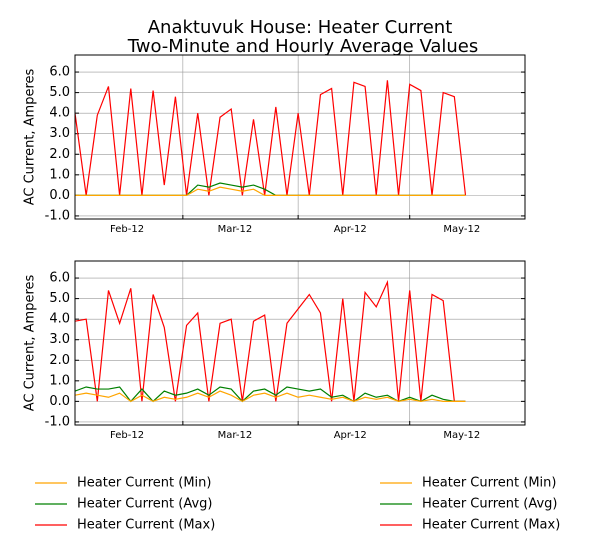 This screenshot has width=600, height=550. Describe the element at coordinates (303, 46) in the screenshot. I see `chart-subtitle: Two-Minute and Hourly Average Values` at that location.